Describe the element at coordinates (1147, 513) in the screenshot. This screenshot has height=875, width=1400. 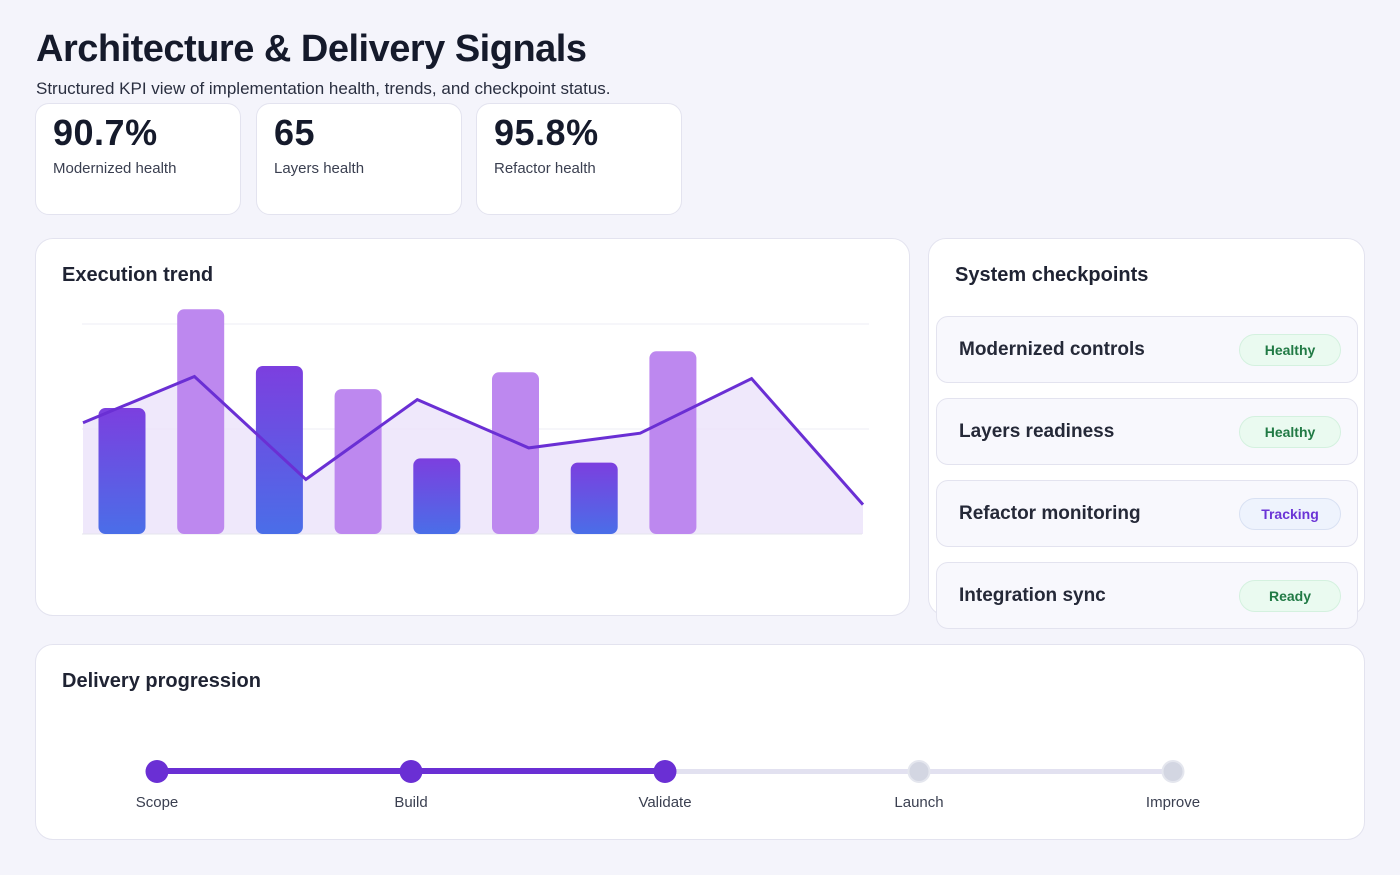
I see `checkpoint-row: Refactor monitoring Tracking` at that location.